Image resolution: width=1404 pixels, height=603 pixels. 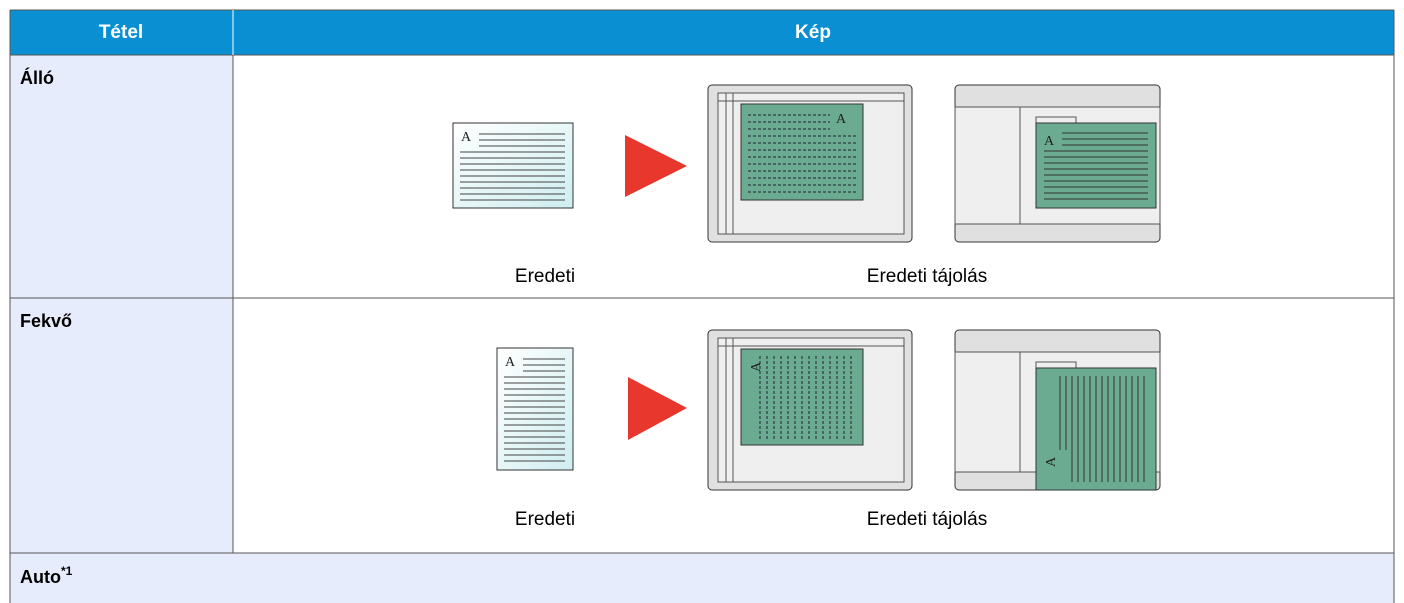 What do you see at coordinates (37, 77) in the screenshot?
I see `row-label: Álló` at bounding box center [37, 77].